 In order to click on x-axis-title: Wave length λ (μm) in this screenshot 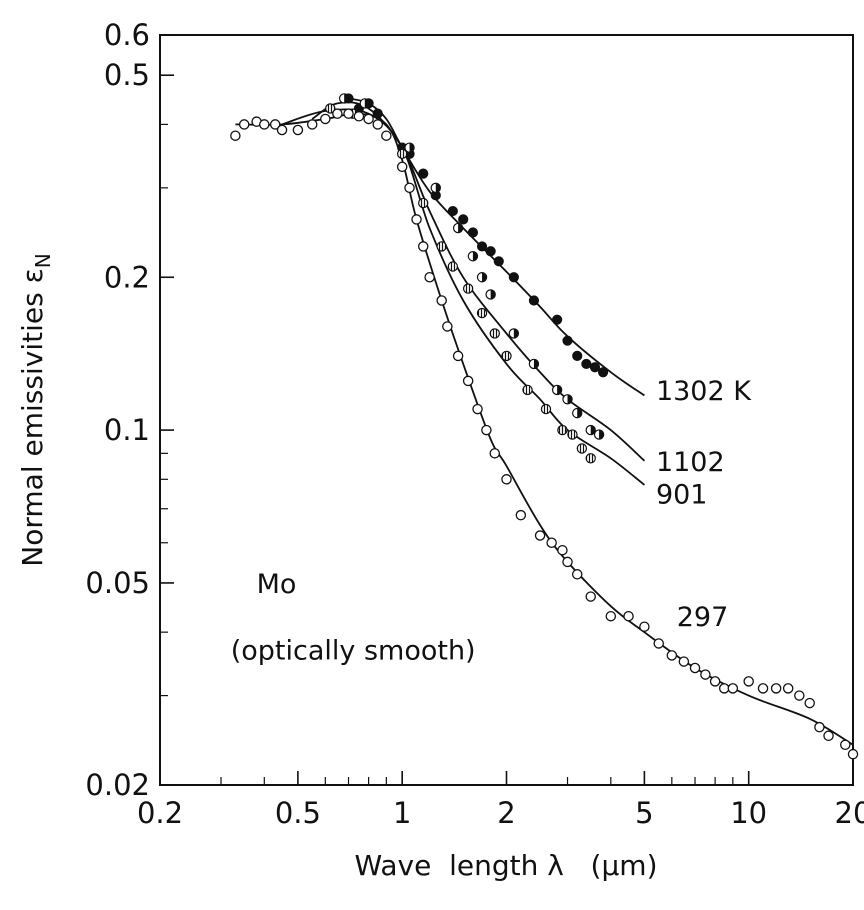, I will do `click(505, 865)`.